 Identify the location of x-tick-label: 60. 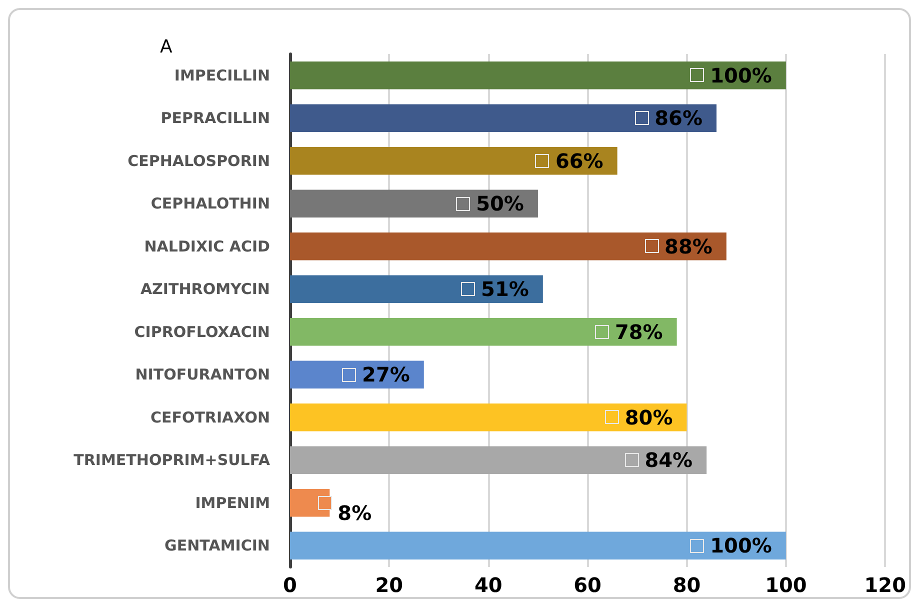
(588, 585).